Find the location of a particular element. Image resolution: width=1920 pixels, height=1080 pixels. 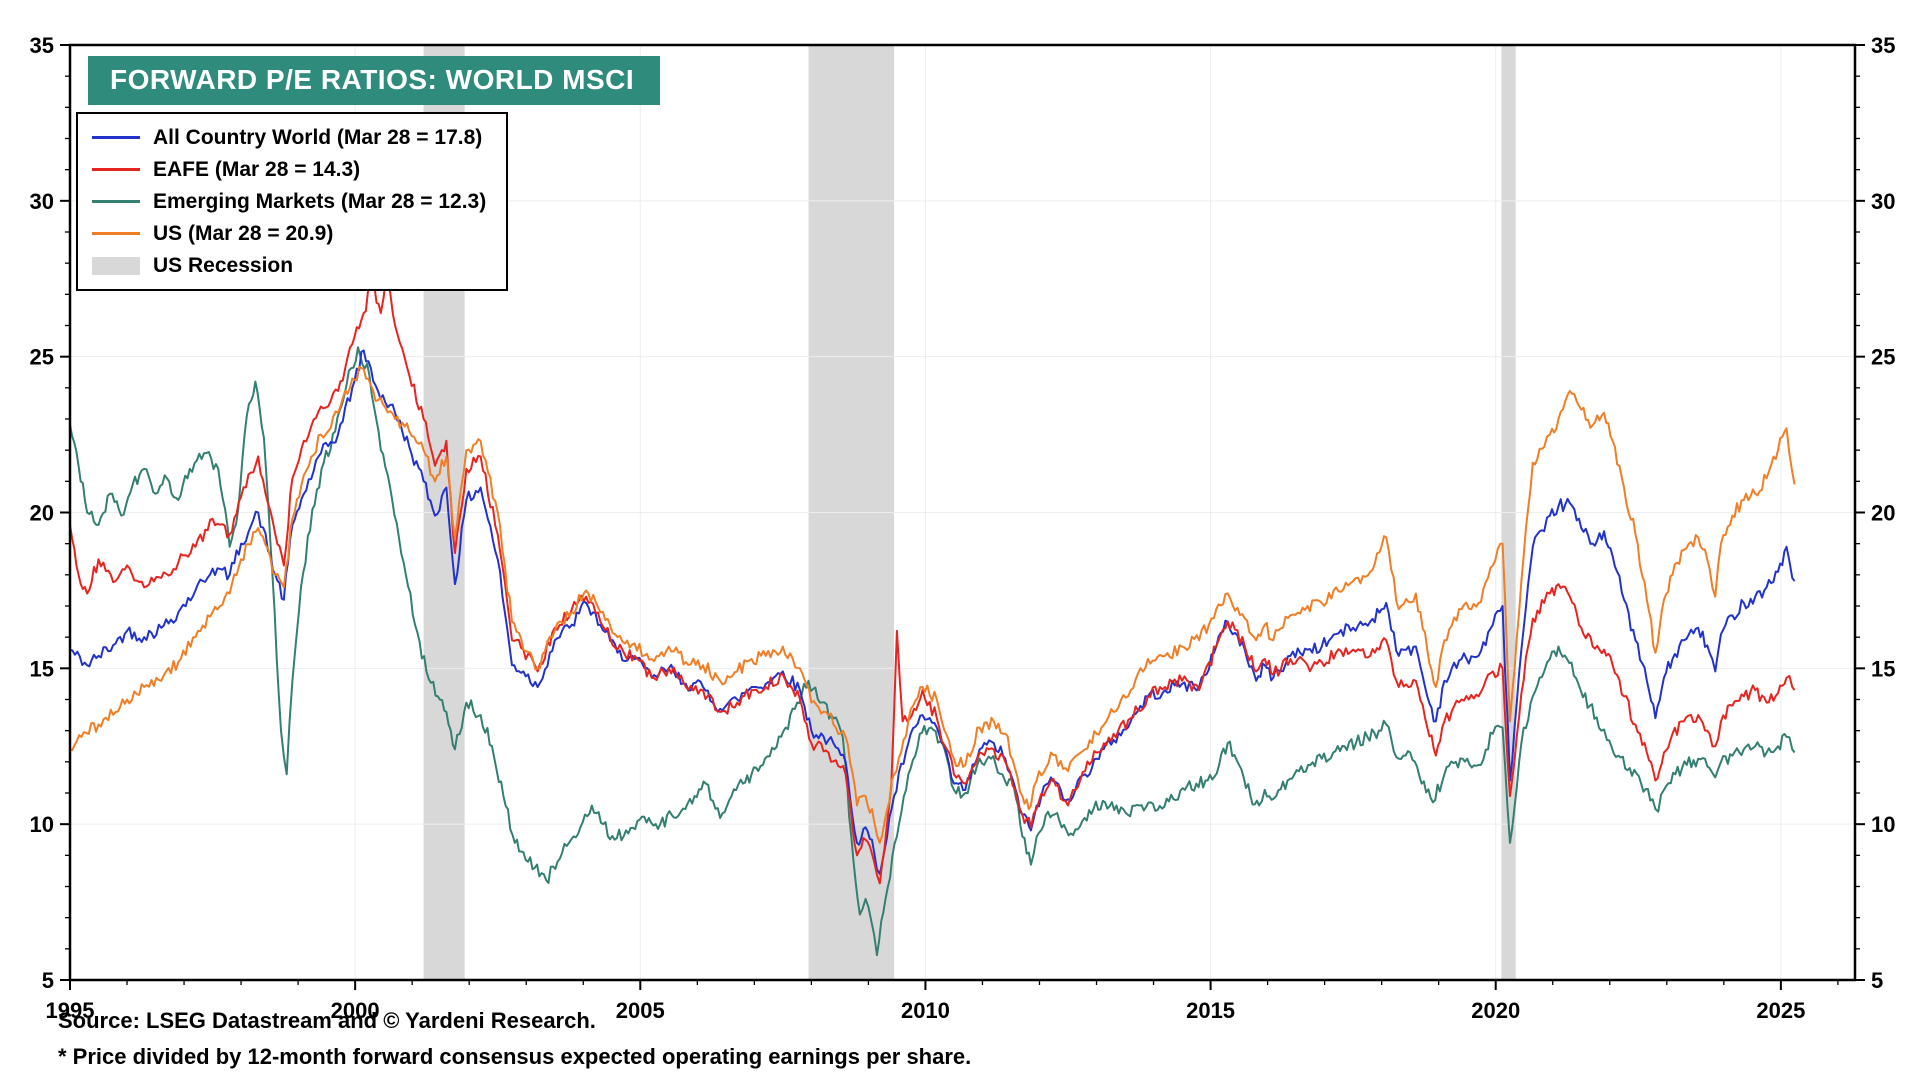

y-axis-label-right: 25 is located at coordinates (1883, 357).